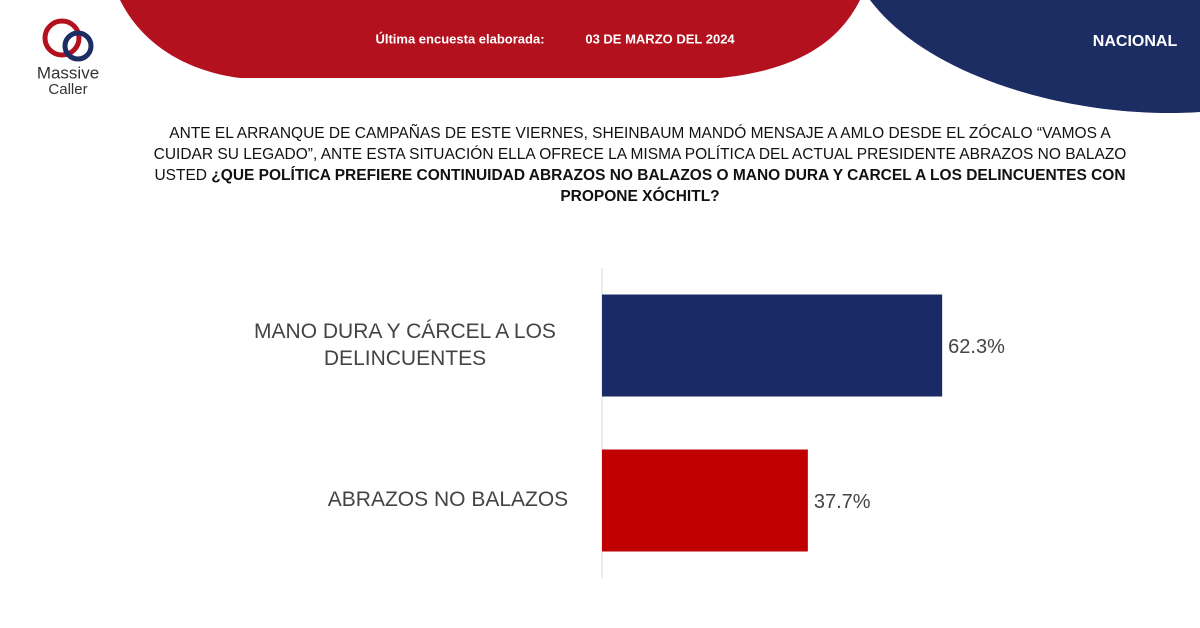  What do you see at coordinates (68, 72) in the screenshot?
I see `logo-text: Massive` at bounding box center [68, 72].